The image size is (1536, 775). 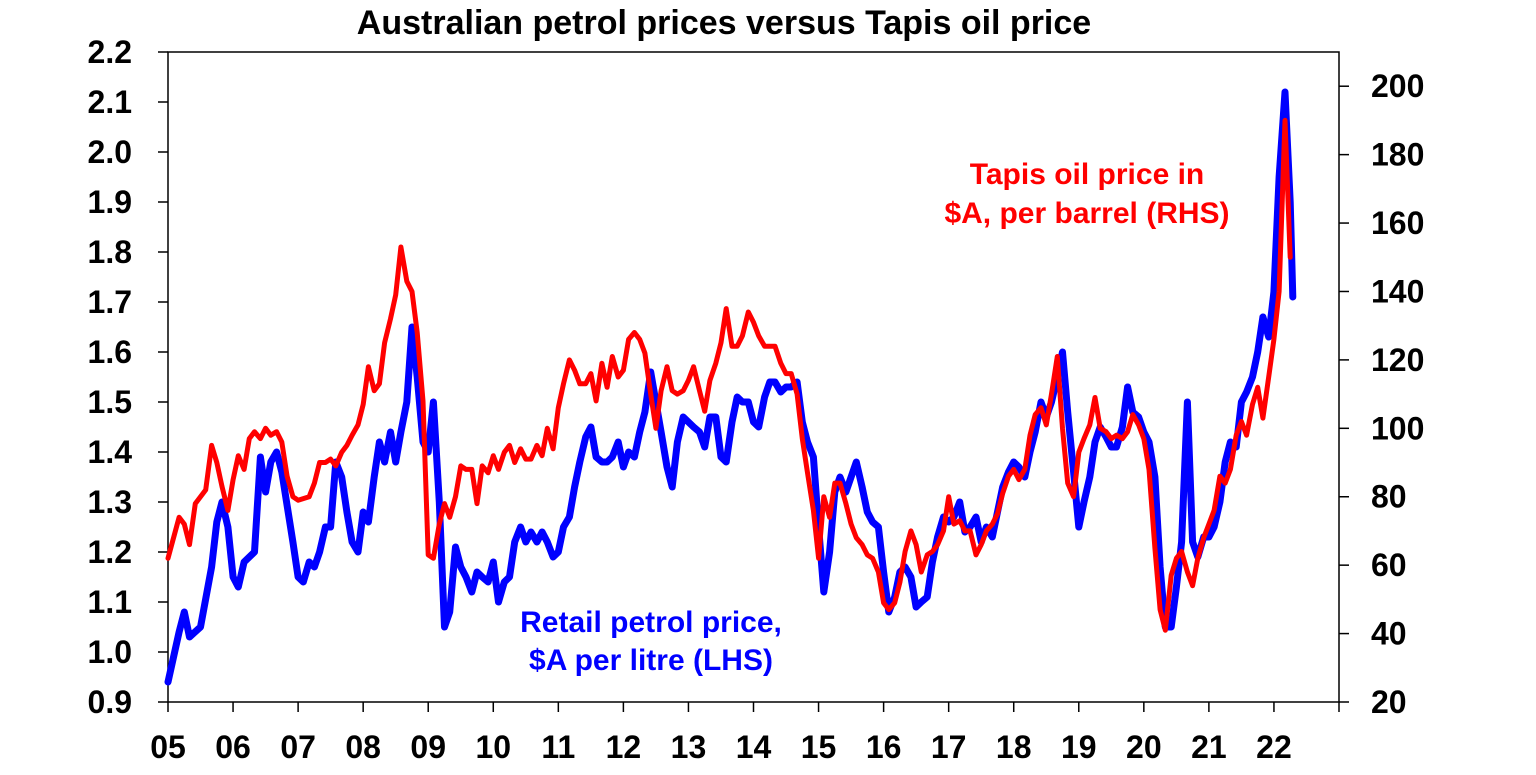 What do you see at coordinates (110, 402) in the screenshot?
I see `left-tick-label: 1.5` at bounding box center [110, 402].